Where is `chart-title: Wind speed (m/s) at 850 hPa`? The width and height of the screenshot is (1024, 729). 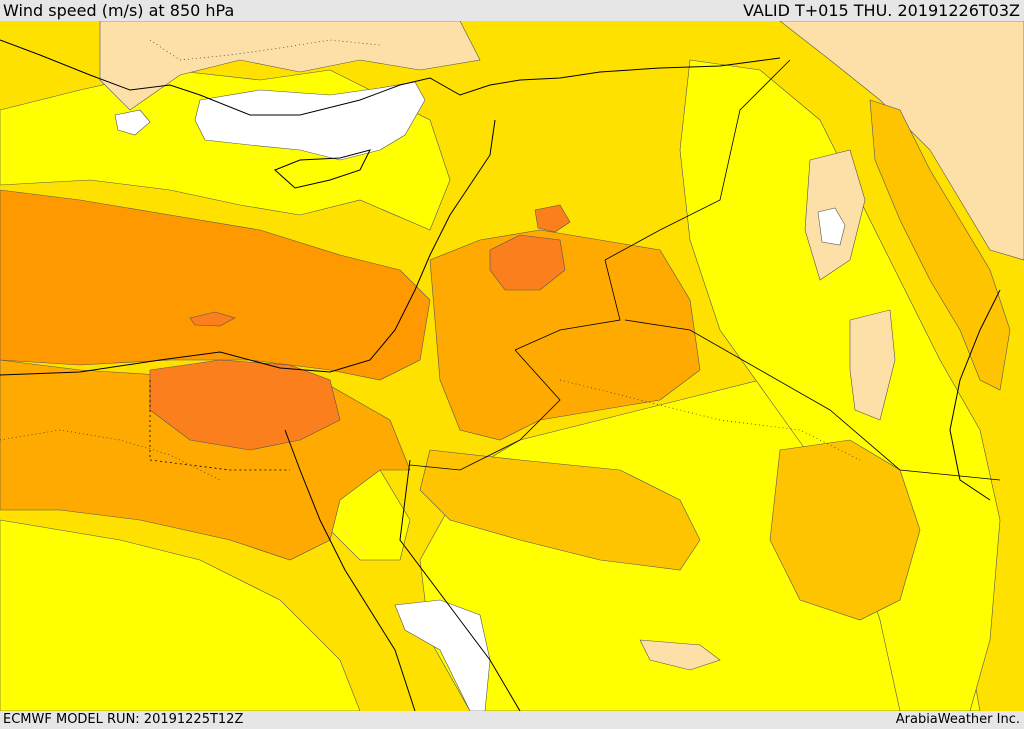 chart-title: Wind speed (m/s) at 850 hPa is located at coordinates (119, 10).